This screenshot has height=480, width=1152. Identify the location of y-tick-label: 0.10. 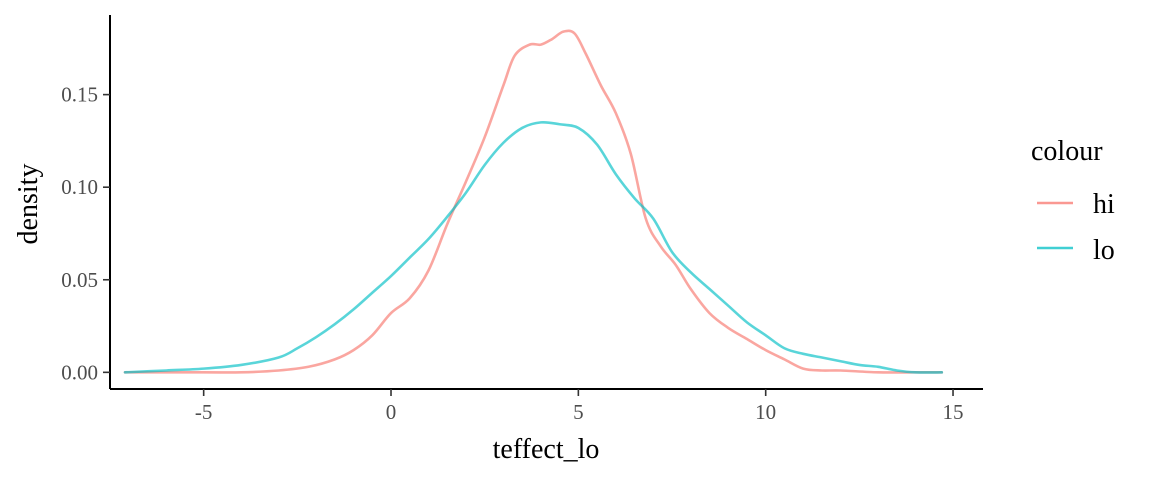
(79, 187).